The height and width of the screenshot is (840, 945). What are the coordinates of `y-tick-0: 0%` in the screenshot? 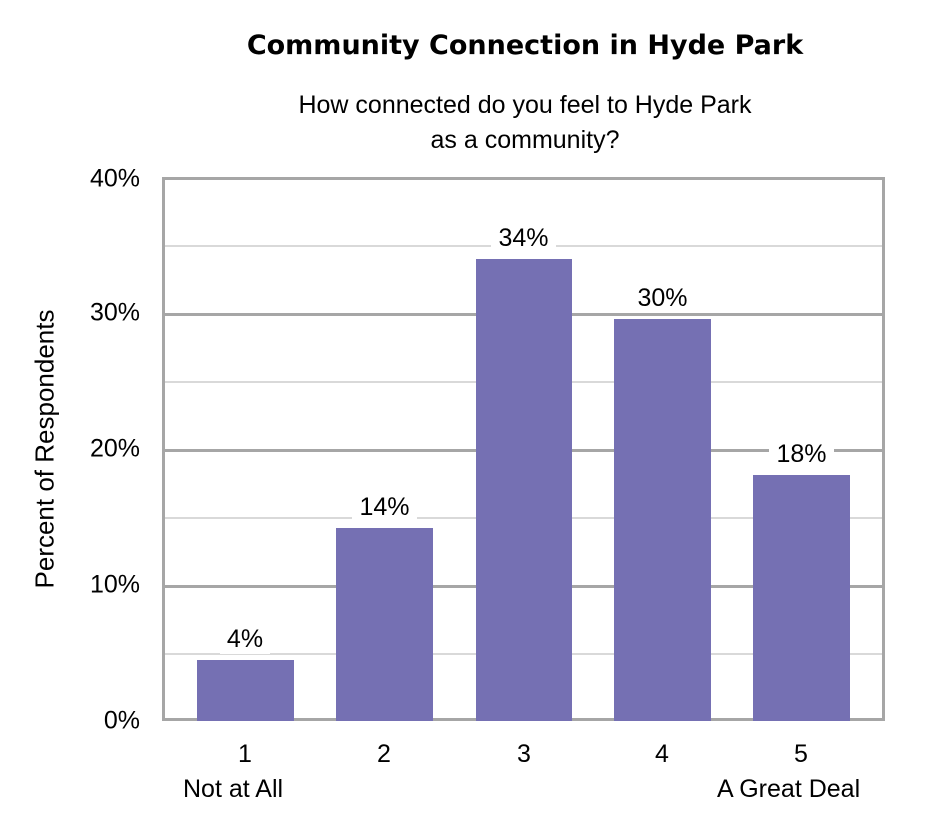 It's located at (121, 720).